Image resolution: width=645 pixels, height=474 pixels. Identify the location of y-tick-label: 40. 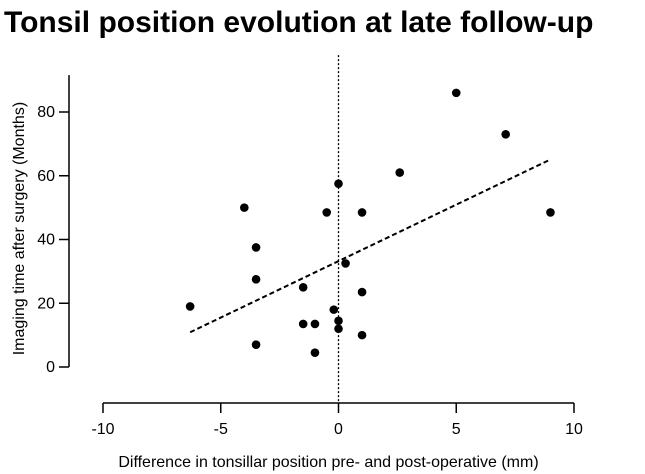
(46, 240).